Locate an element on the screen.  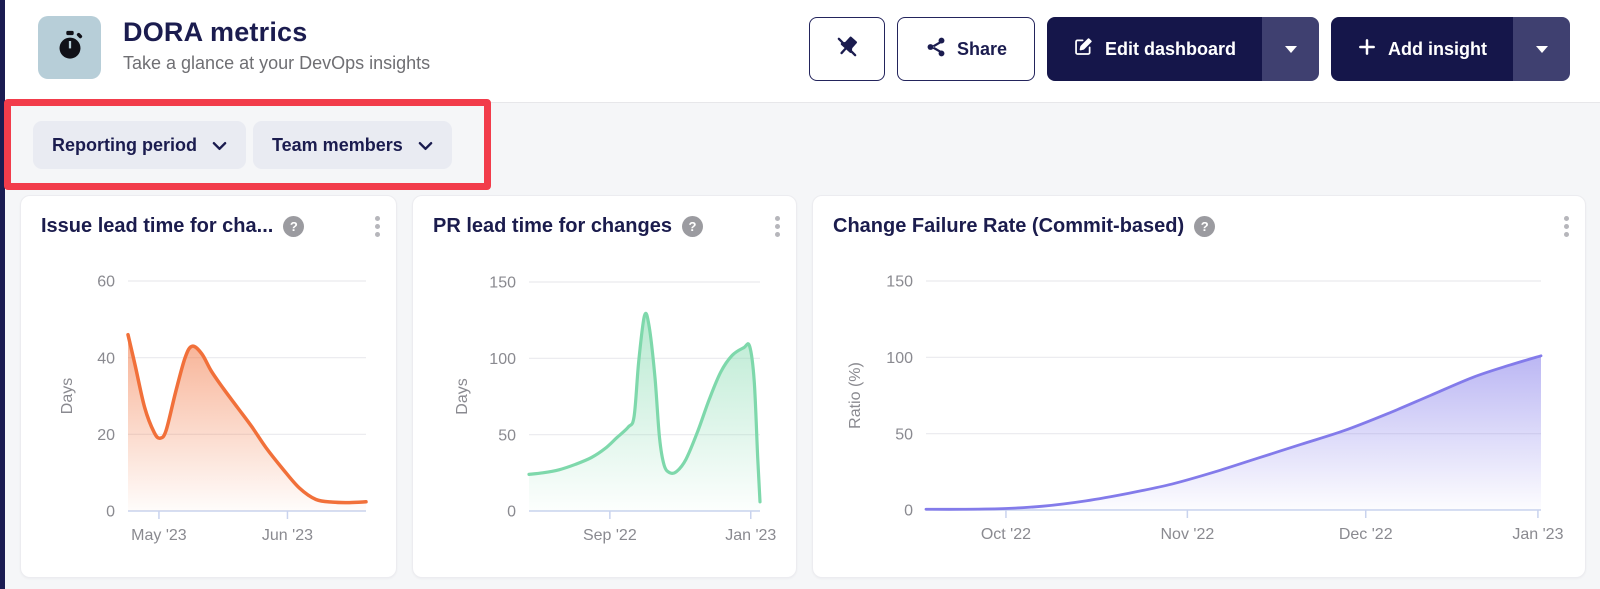
add-insight-dropdown-toggle is located at coordinates (1541, 49).